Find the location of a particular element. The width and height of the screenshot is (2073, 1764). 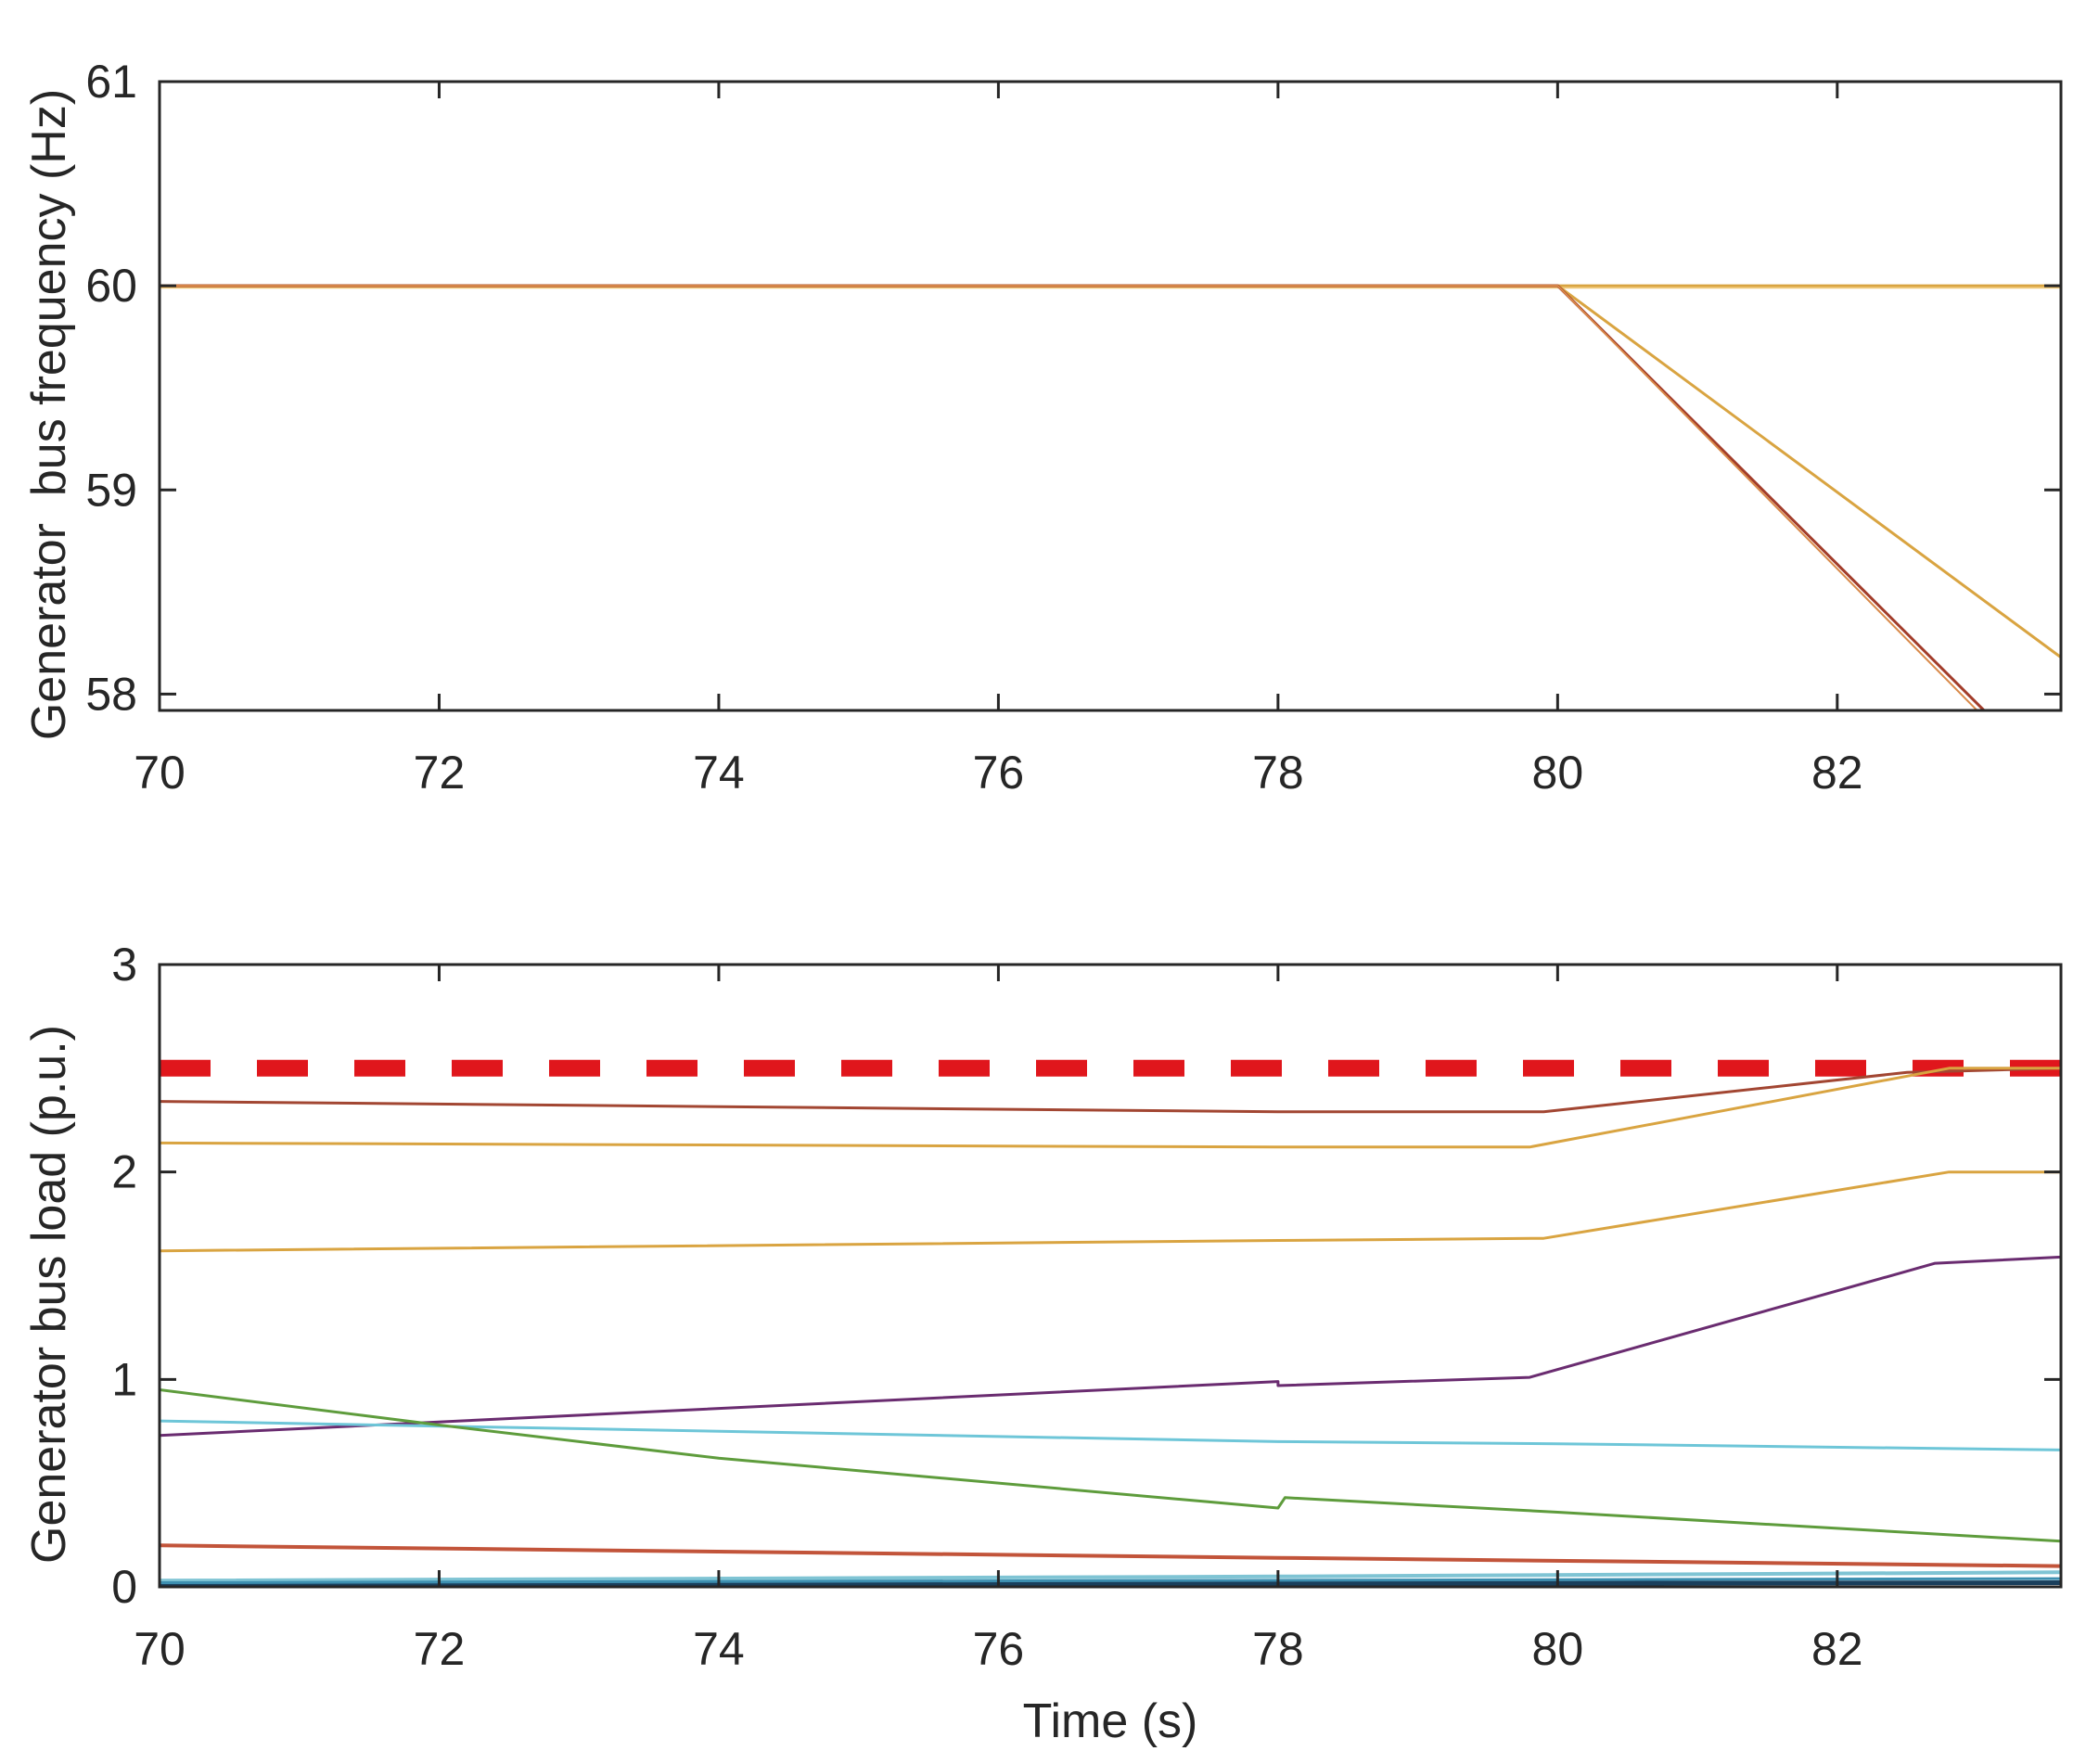

x-axis-label: Time (s) is located at coordinates (1110, 1721).